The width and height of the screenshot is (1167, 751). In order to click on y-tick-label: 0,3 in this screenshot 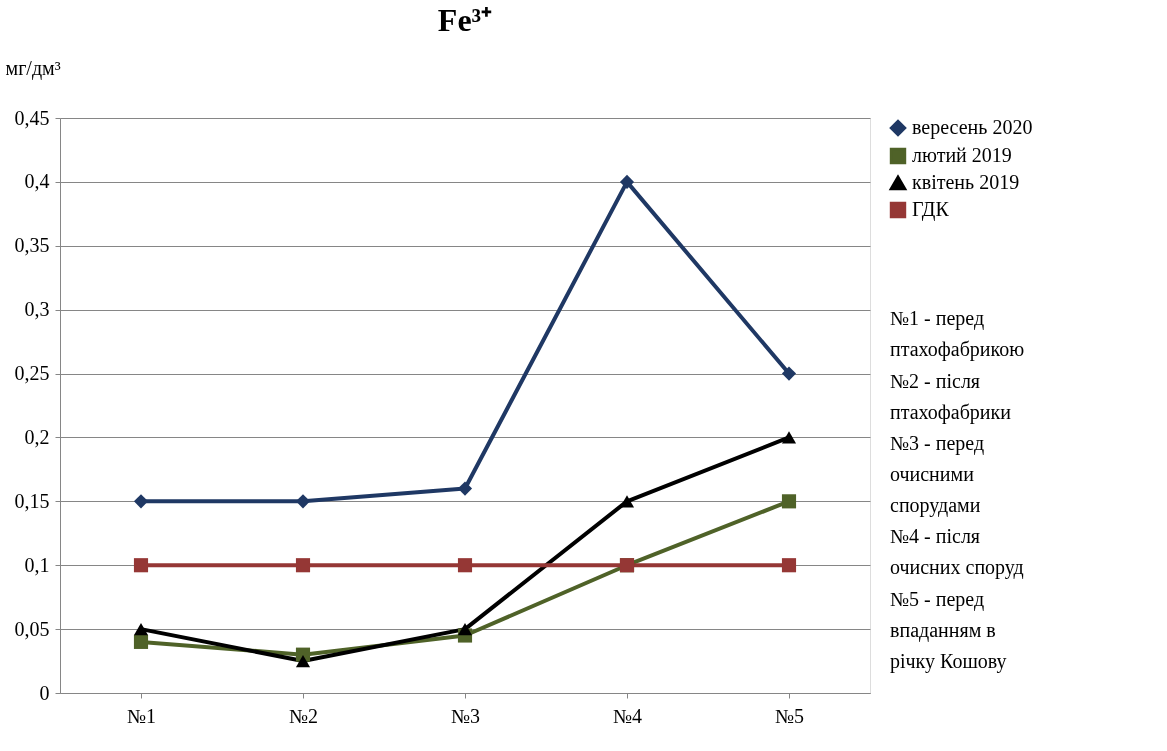, I will do `click(37, 309)`.